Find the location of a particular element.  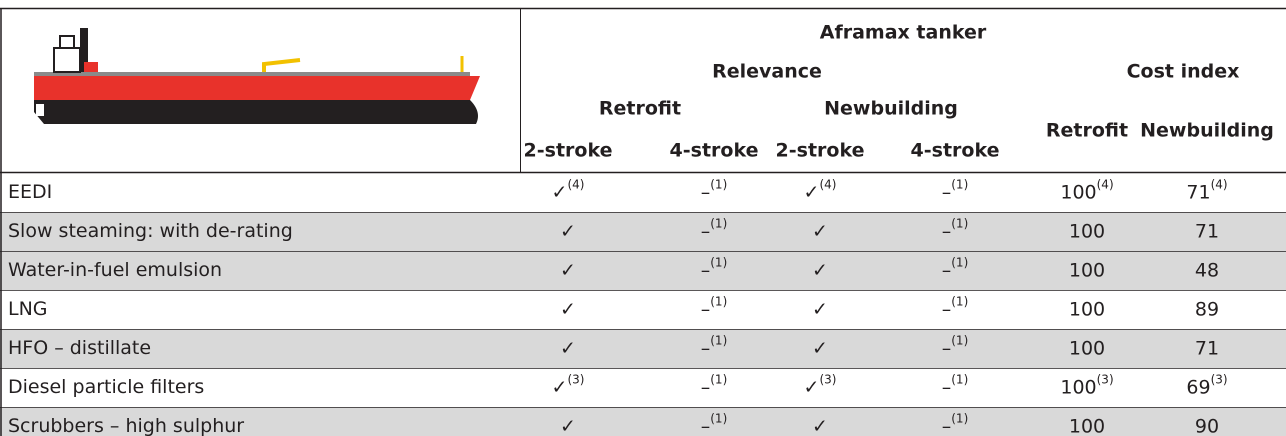

ship-illustration is located at coordinates (257, 76).